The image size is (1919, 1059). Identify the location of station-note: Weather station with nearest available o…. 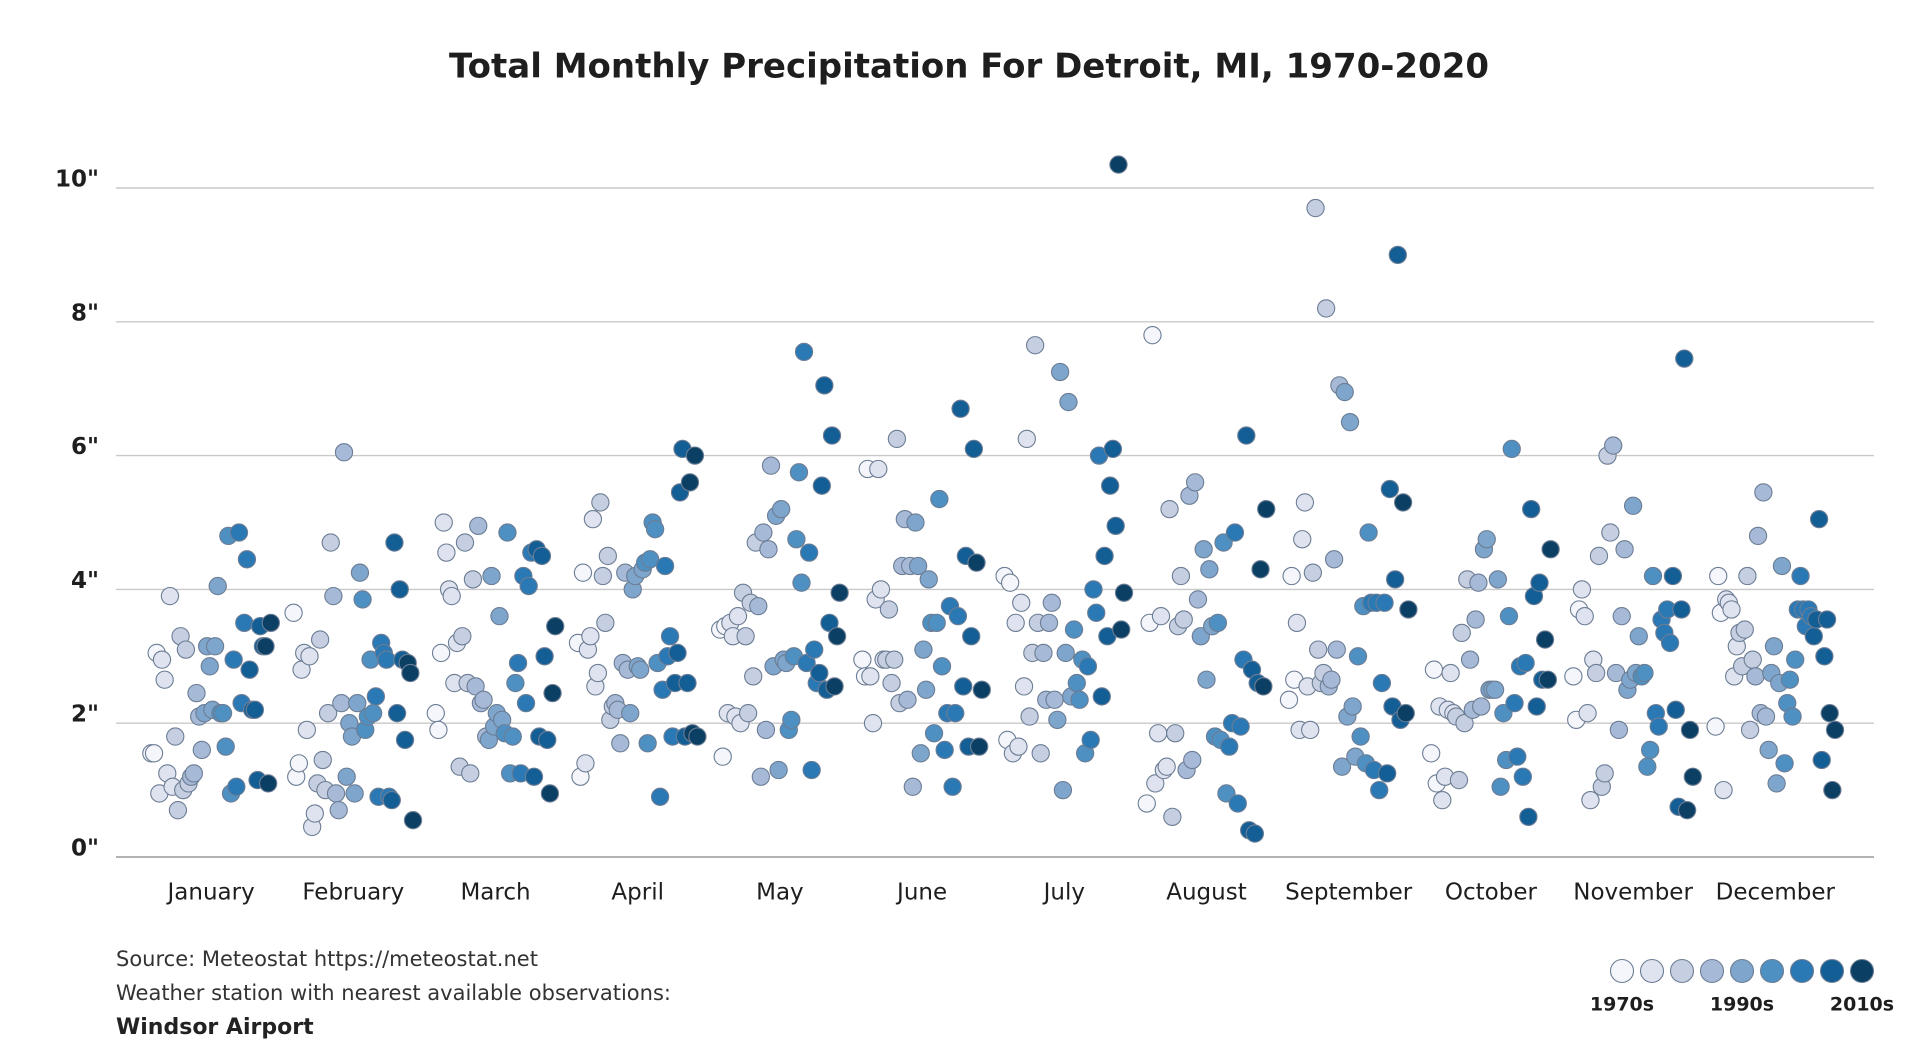
(393, 993).